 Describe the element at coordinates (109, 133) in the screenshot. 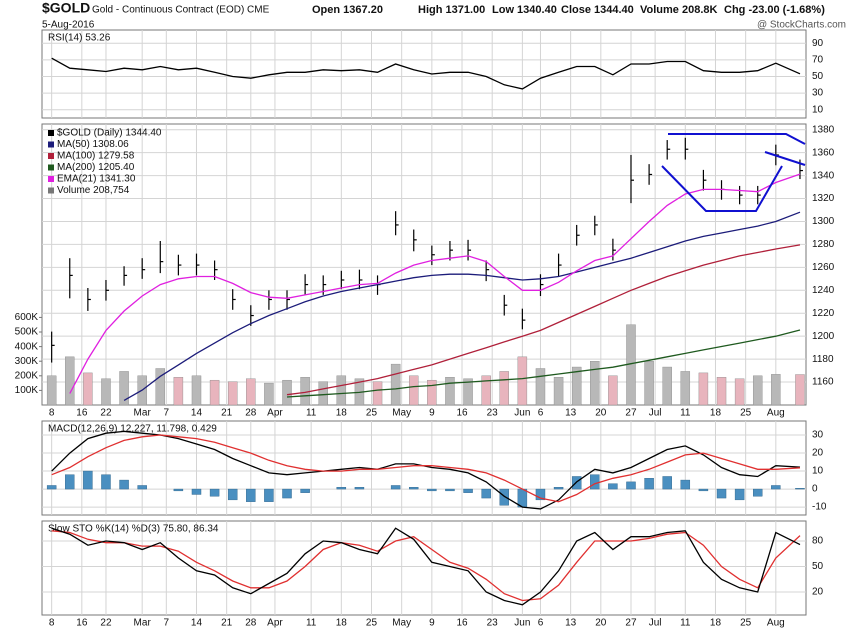

I see `legend-label: $GOLD (Daily) 1344.40` at that location.